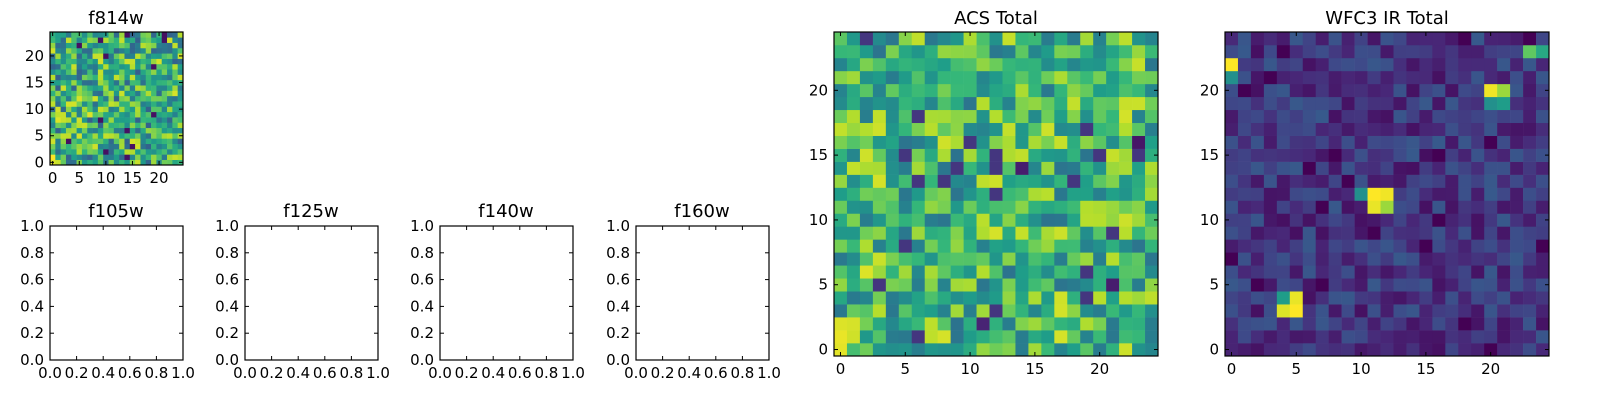 The image size is (1600, 400). Describe the element at coordinates (34, 109) in the screenshot. I see `y-tick-label-f814w: 10` at that location.